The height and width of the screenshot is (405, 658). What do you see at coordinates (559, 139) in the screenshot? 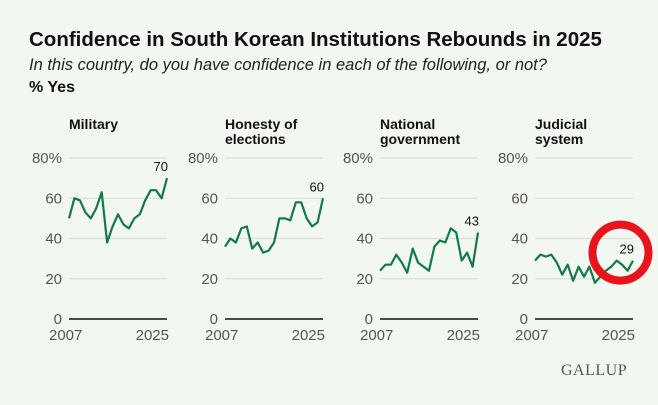
I see `panel-title: system` at bounding box center [559, 139].